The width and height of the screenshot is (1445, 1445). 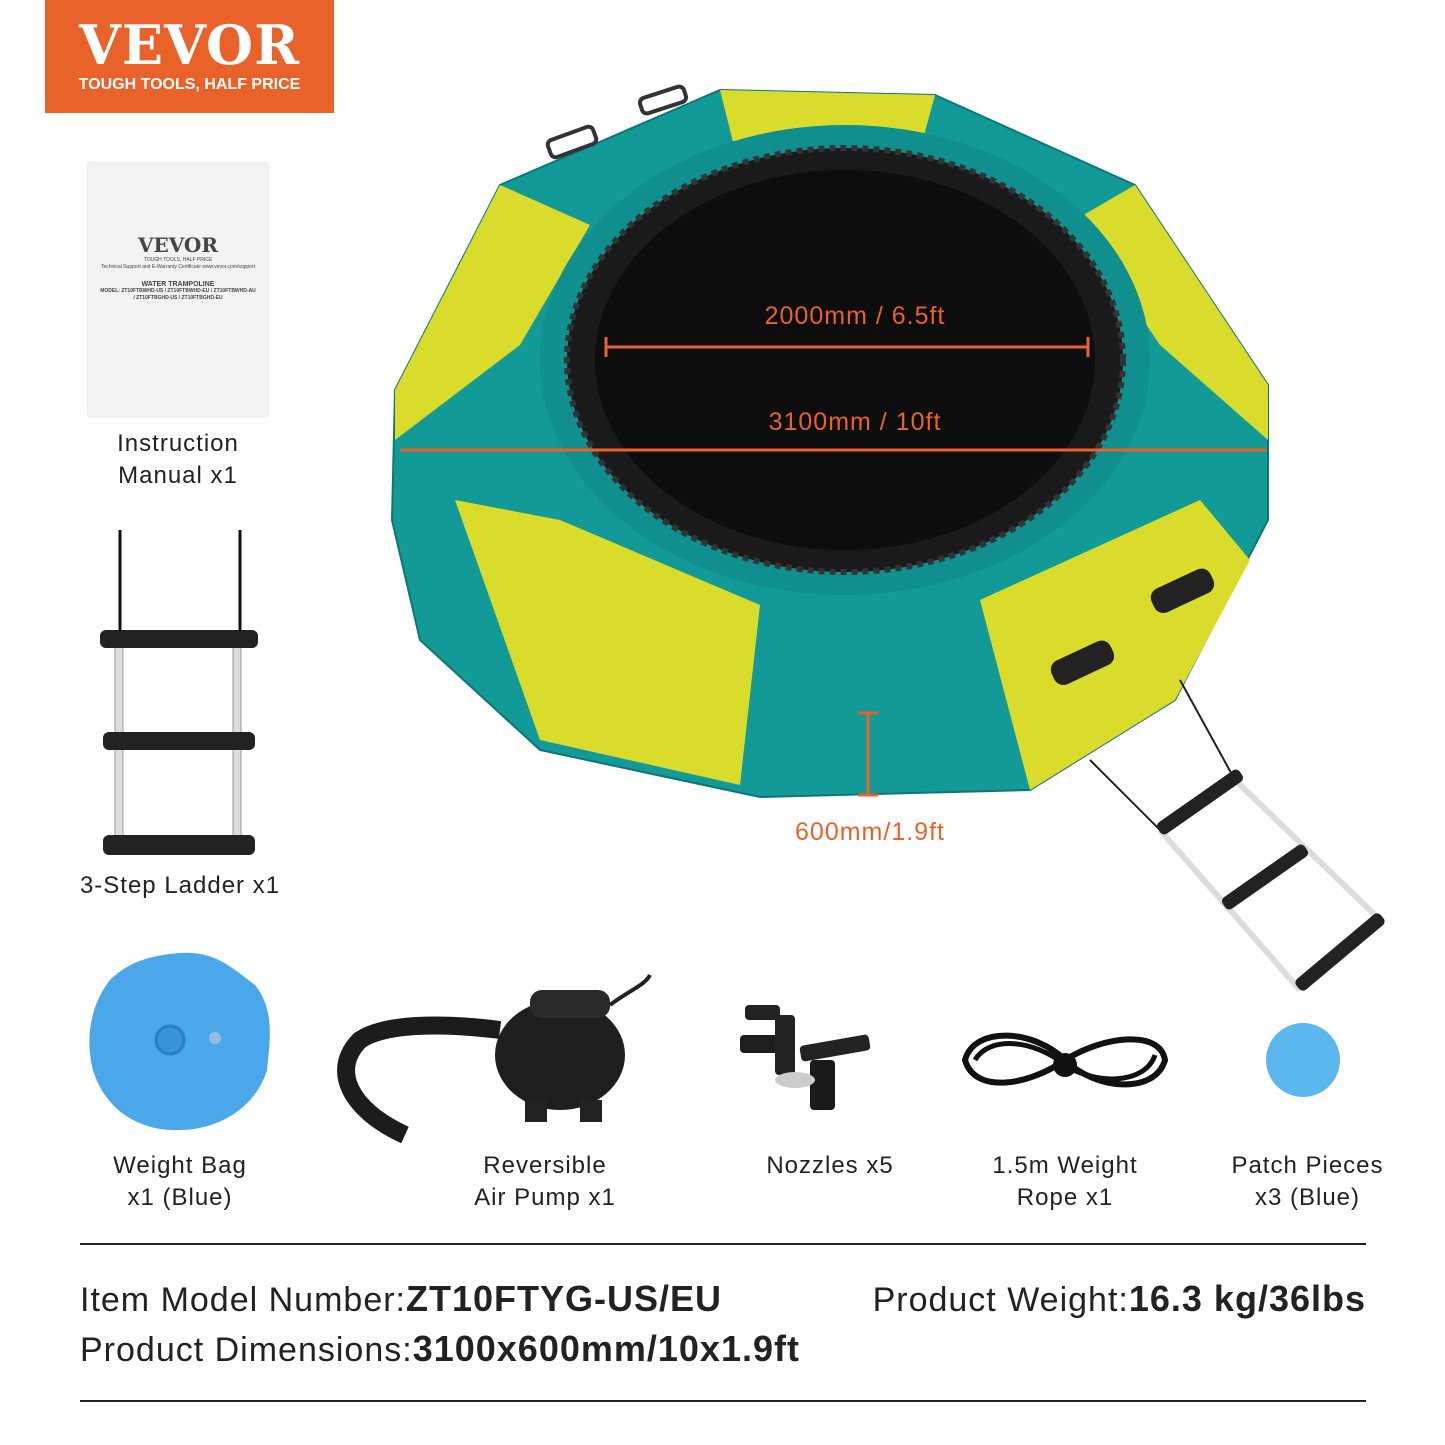 I want to click on caption-rope: 1.5m Weight Rope x1, so click(x=1065, y=1182).